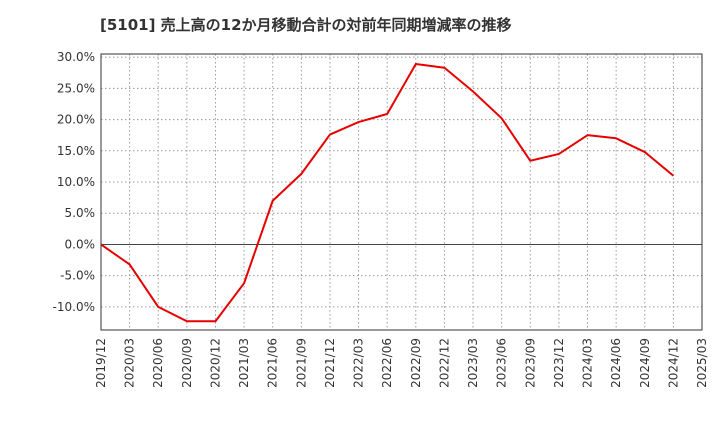 The image size is (720, 440). What do you see at coordinates (330, 363) in the screenshot?
I see `x-tick-label: 2021/12` at bounding box center [330, 363].